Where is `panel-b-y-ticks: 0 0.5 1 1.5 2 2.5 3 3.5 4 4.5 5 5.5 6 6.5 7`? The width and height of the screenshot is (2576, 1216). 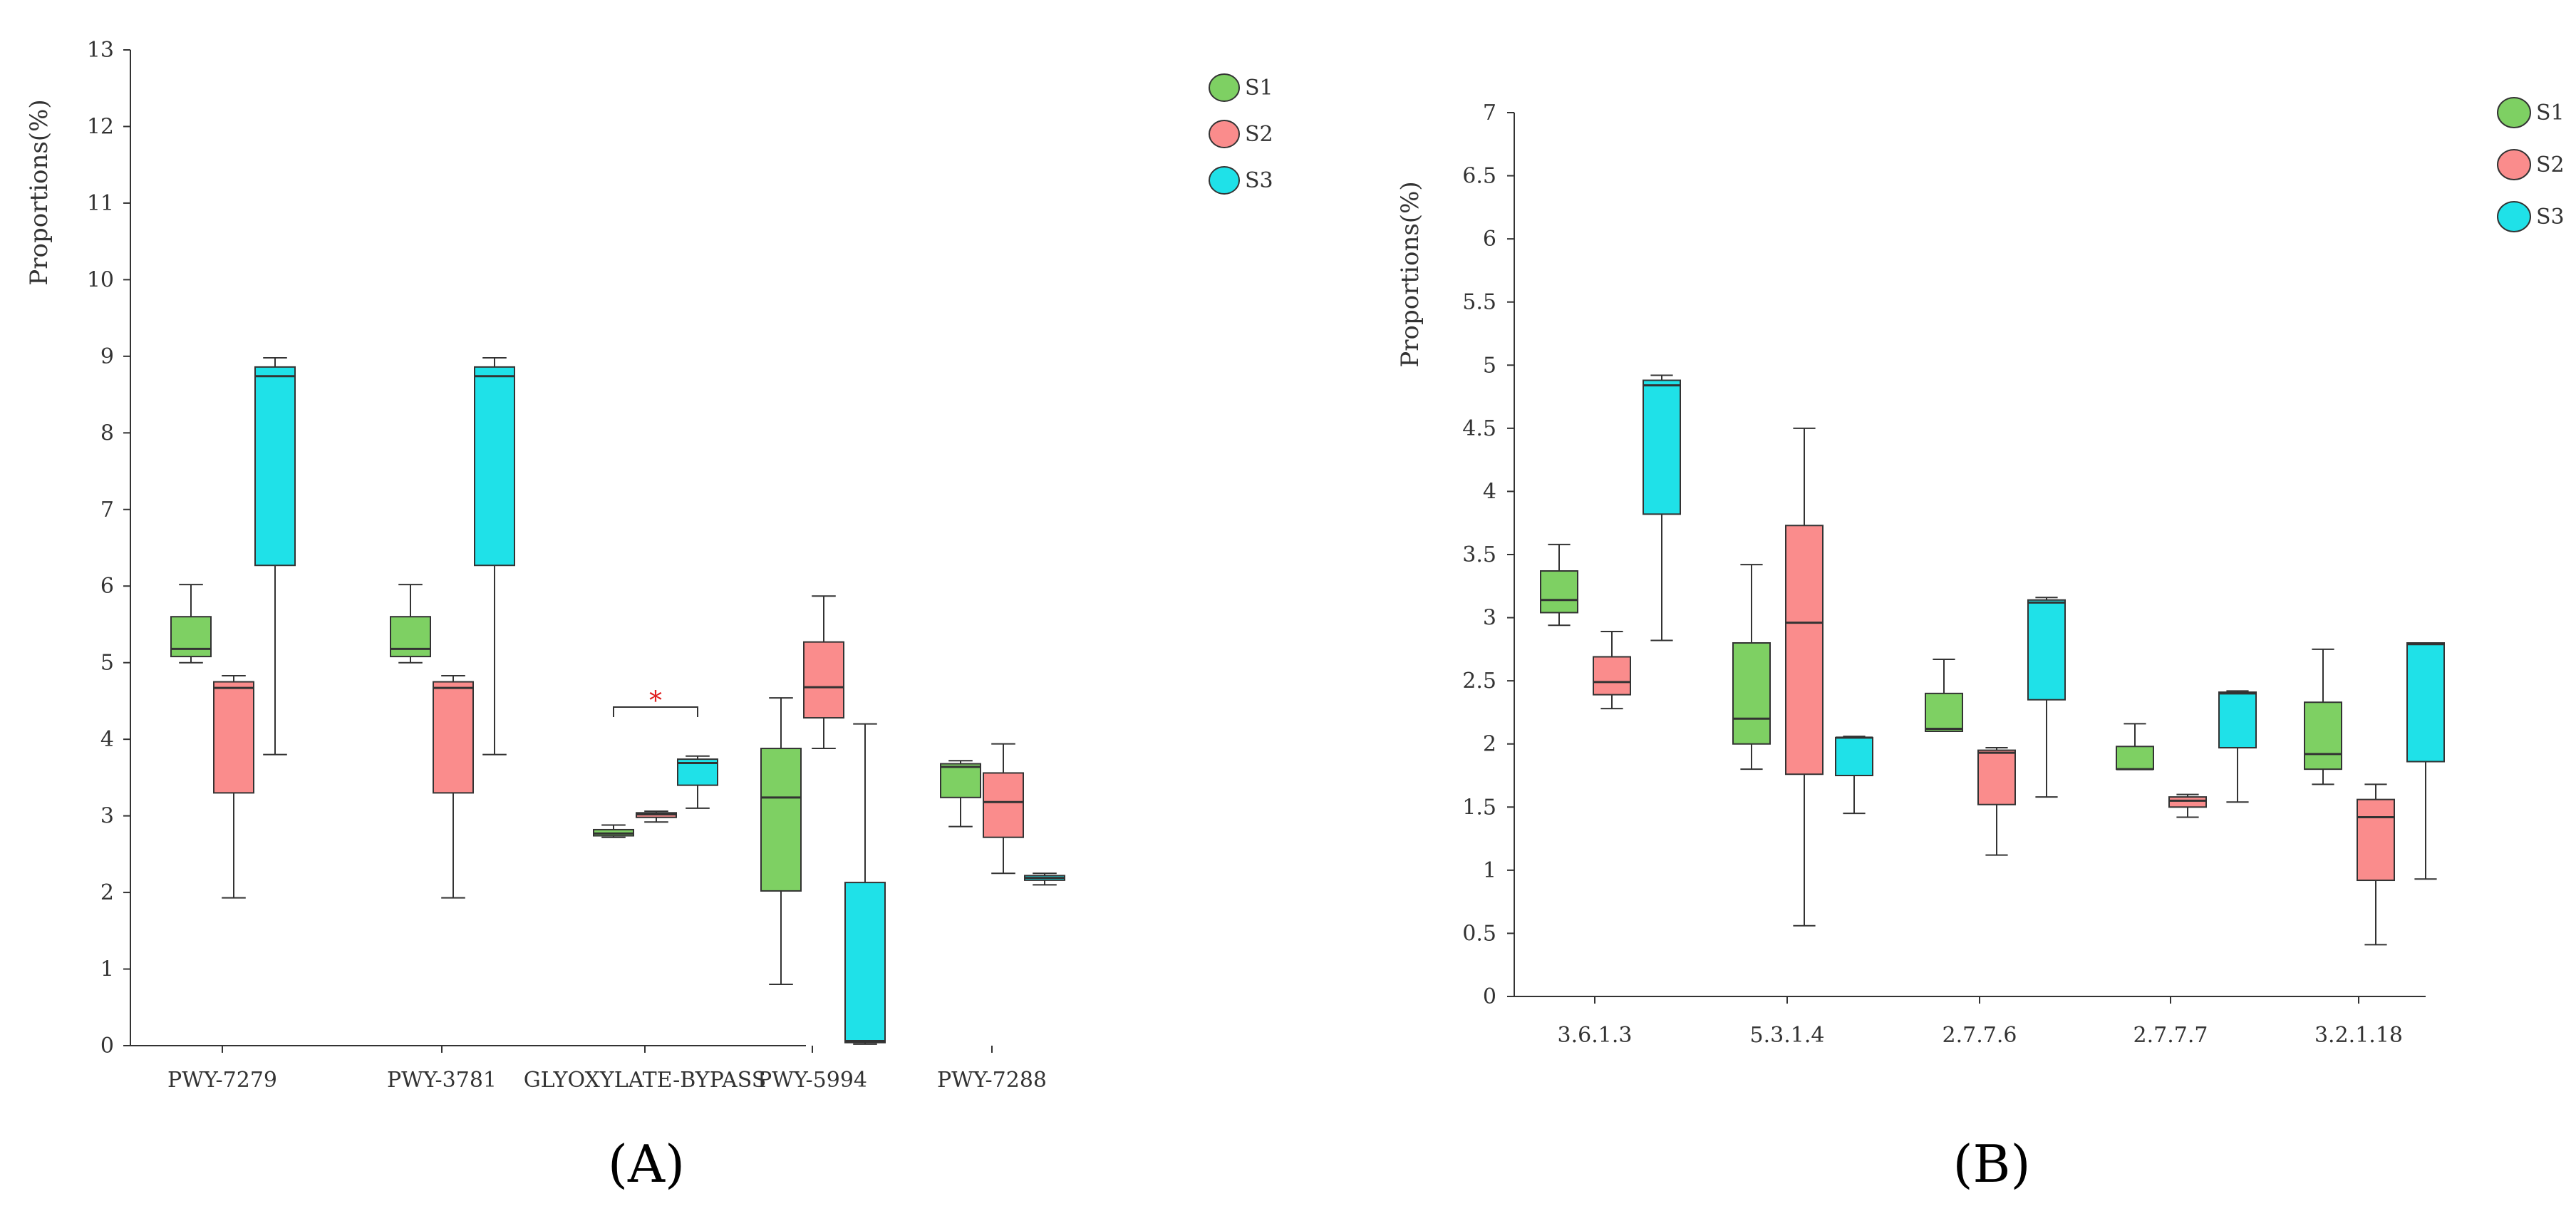
panel-b-y-ticks: 0 0.5 1 1.5 2 2.5 3 3.5 4 4.5 5 5.5 6 6.5 7 is located at coordinates (1488, 555).